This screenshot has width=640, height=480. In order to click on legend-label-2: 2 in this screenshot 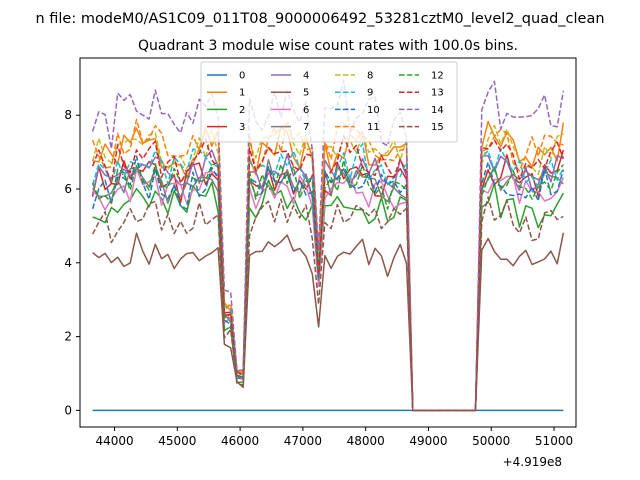, I will do `click(242, 110)`.